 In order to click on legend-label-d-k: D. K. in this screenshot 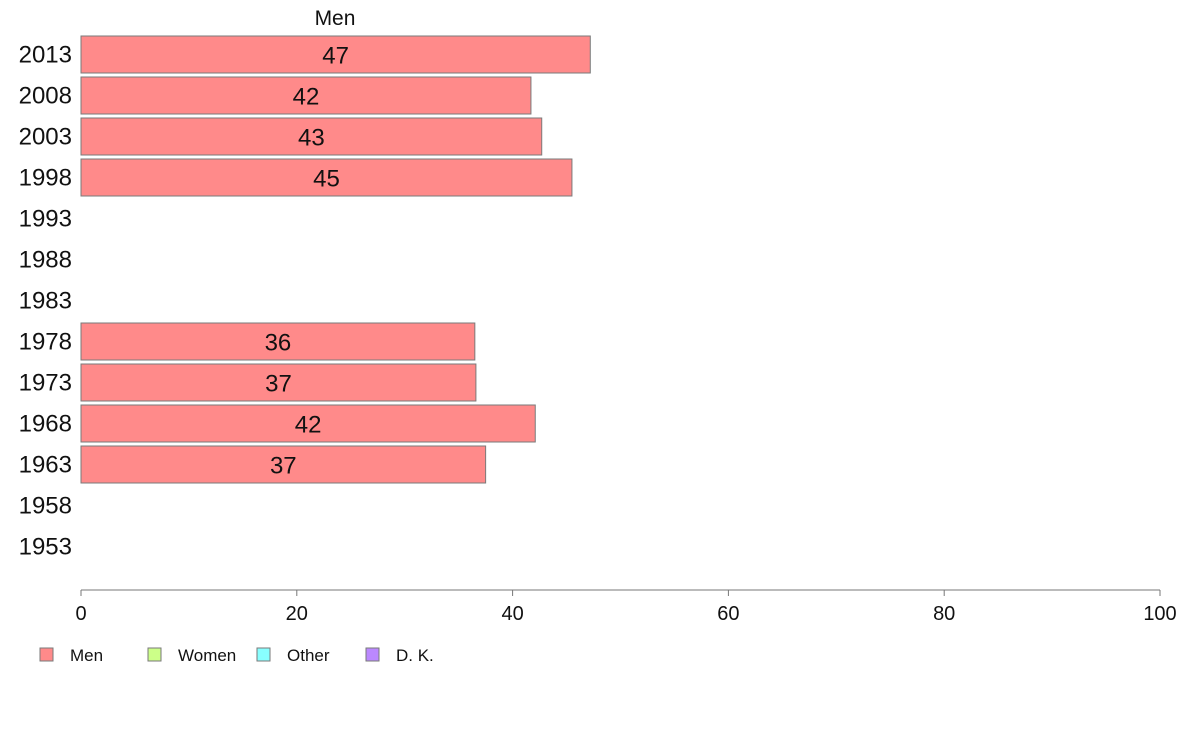, I will do `click(415, 655)`.